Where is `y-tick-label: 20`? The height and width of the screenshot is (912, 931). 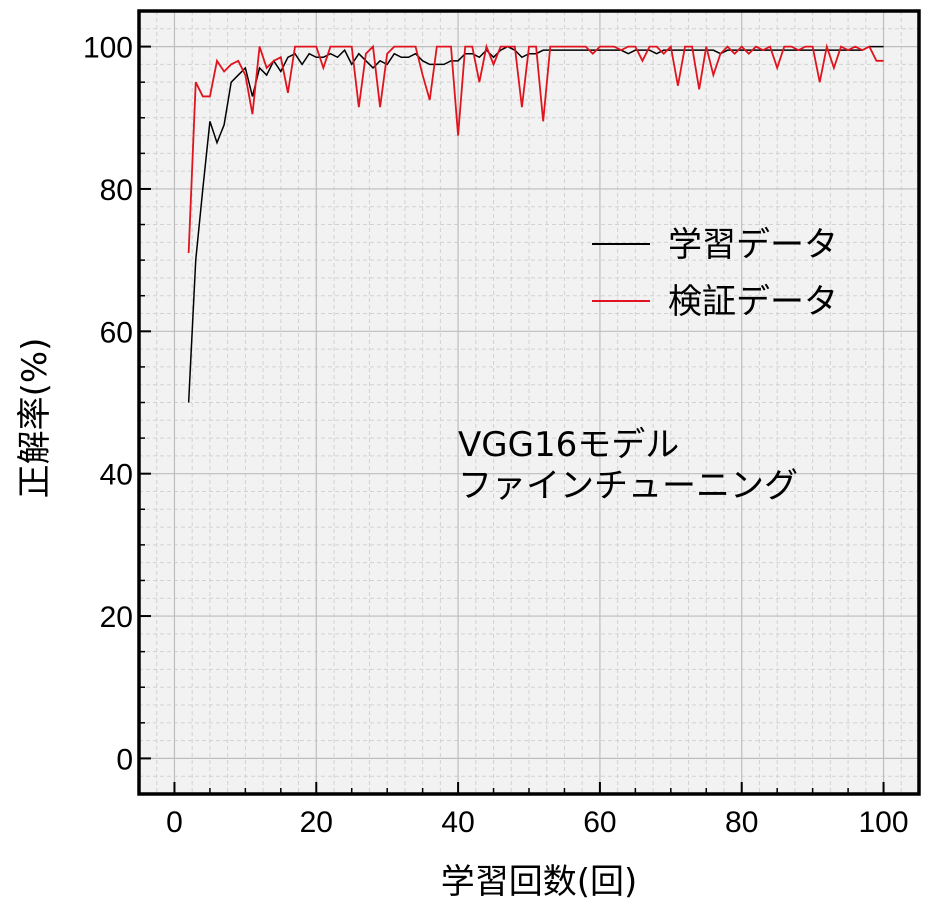 y-tick-label: 20 is located at coordinates (116, 617).